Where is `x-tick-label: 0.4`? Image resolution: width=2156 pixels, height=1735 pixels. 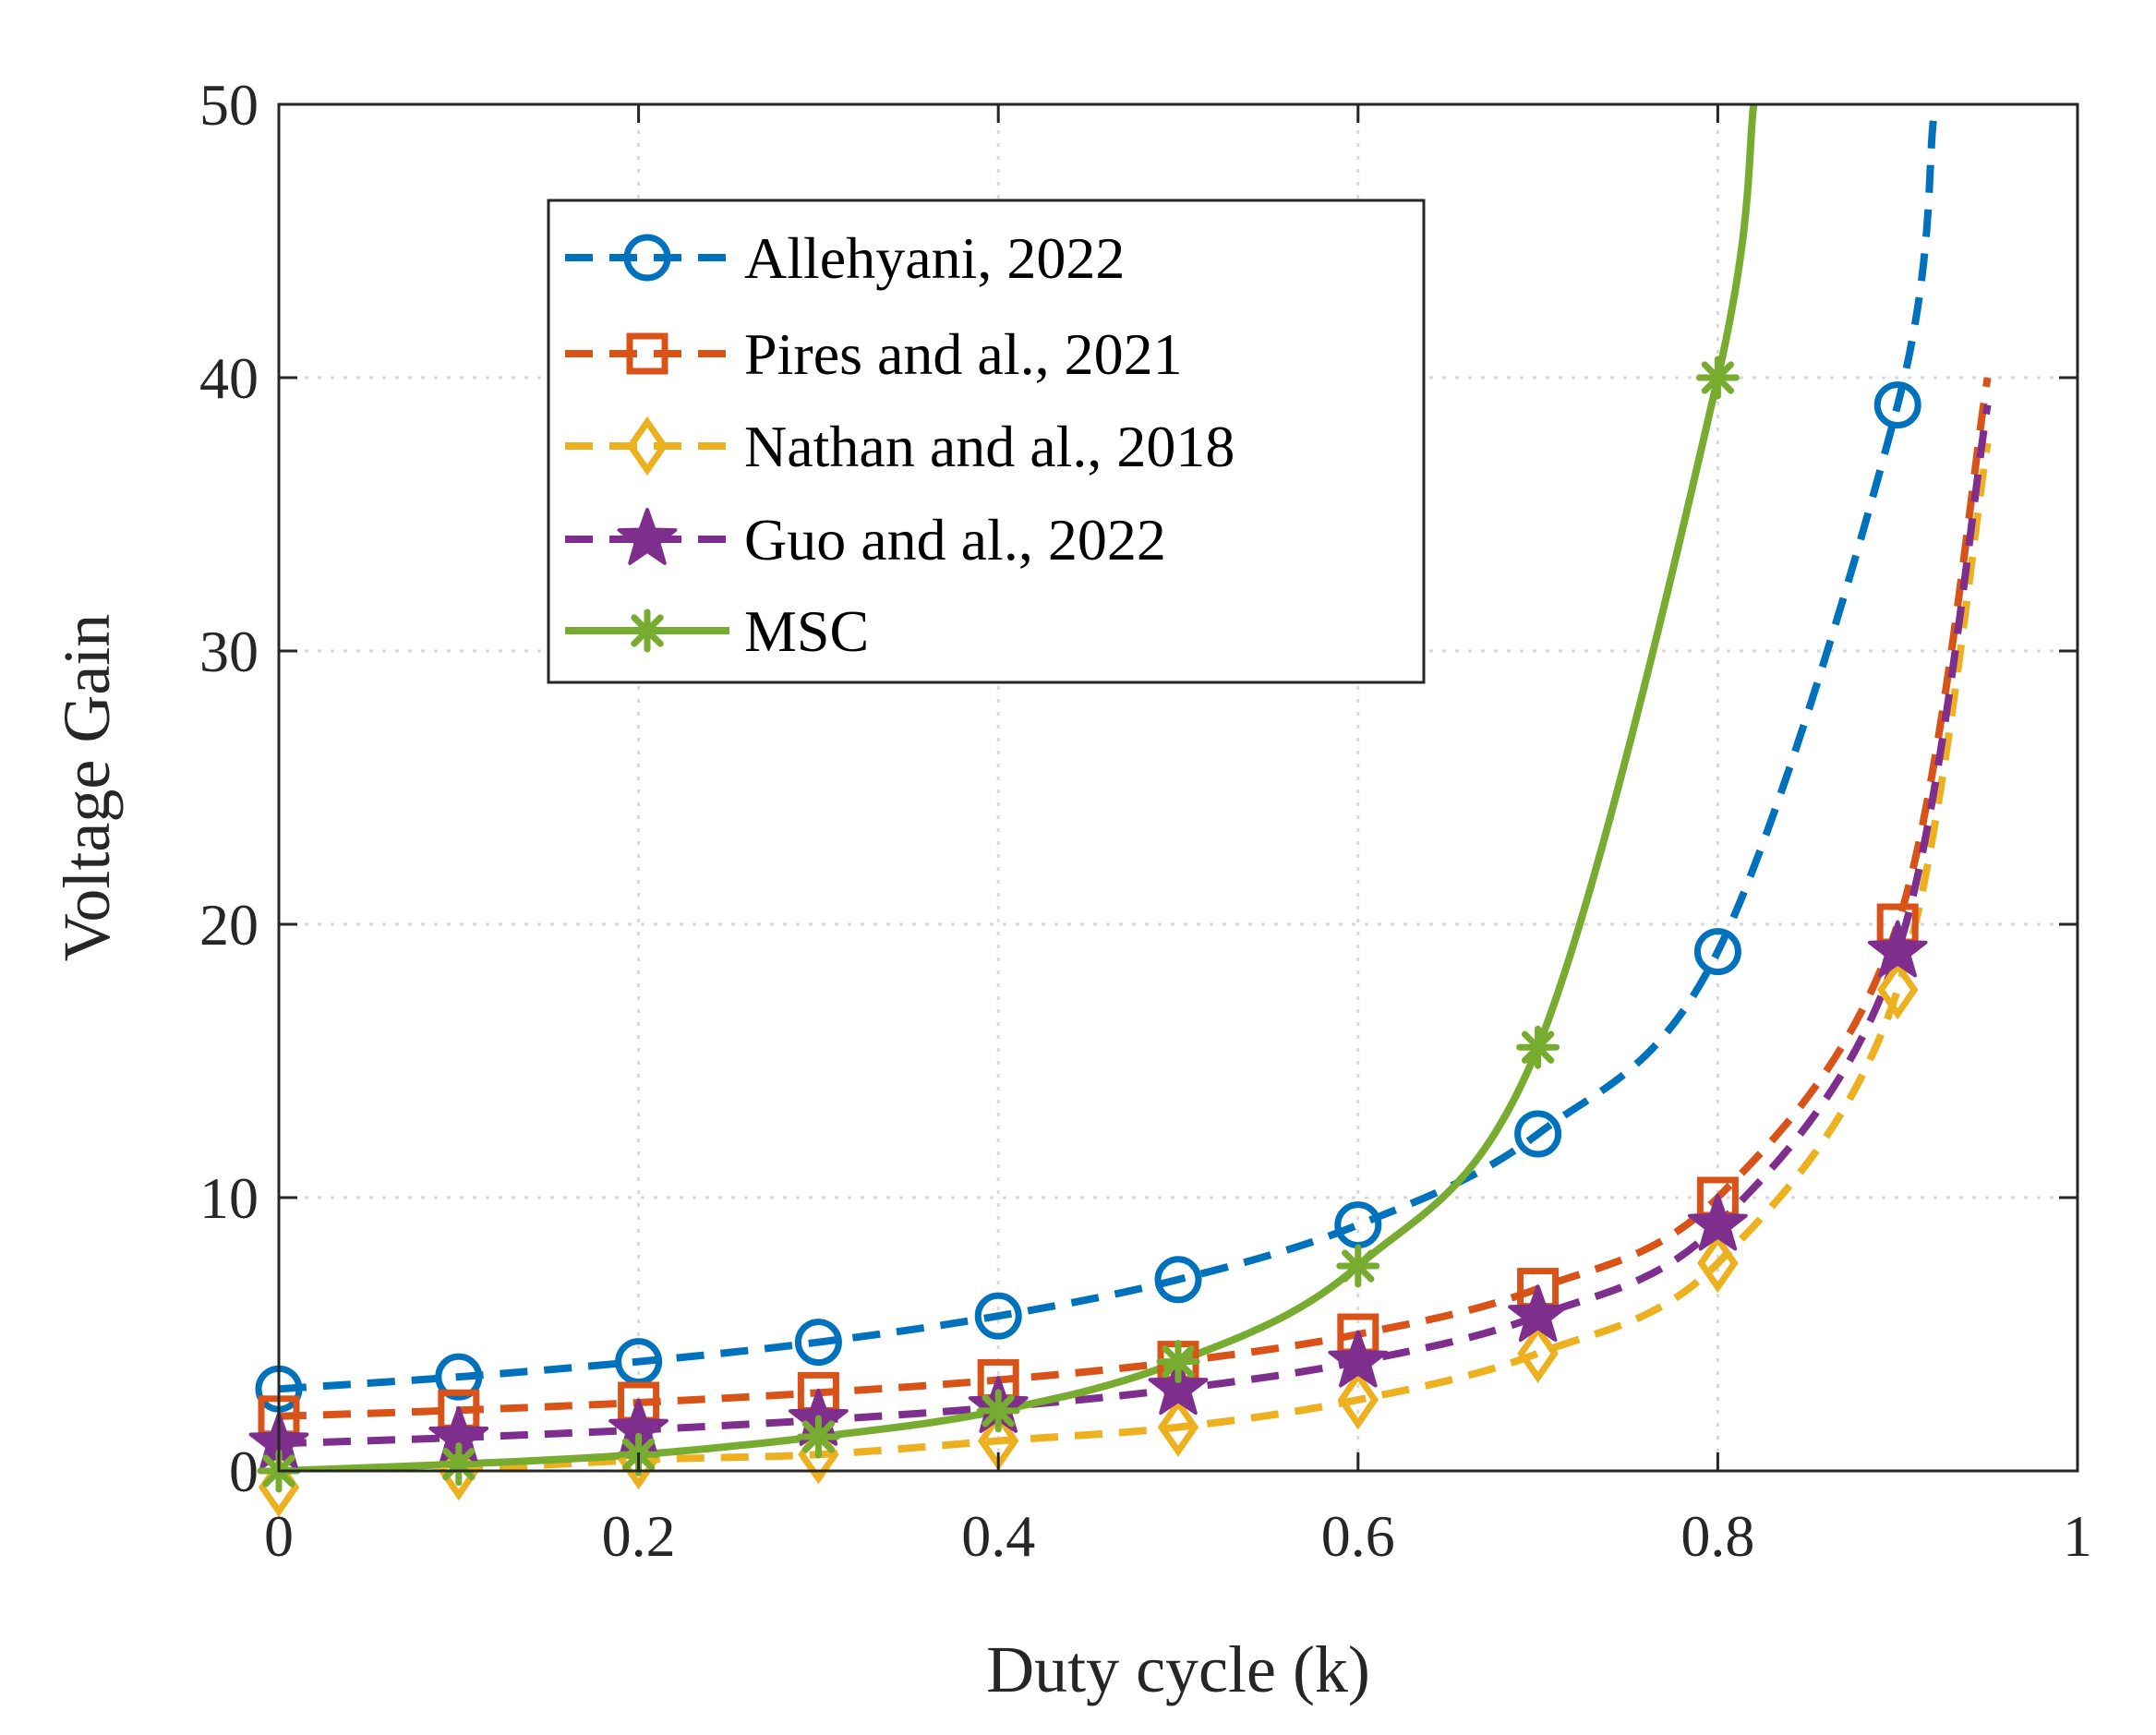 x-tick-label: 0.4 is located at coordinates (998, 1536).